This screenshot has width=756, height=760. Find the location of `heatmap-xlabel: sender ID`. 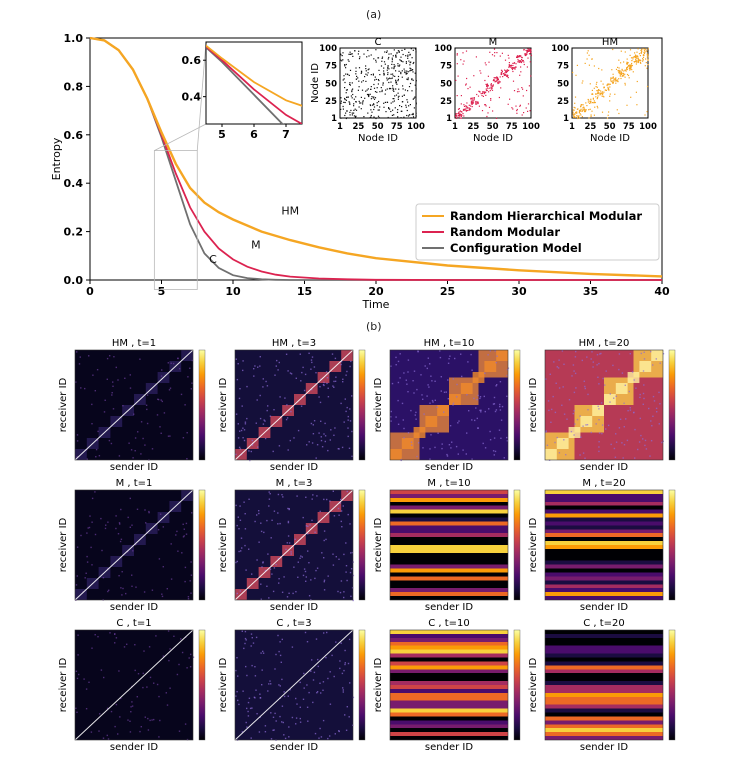

heatmap-xlabel: sender ID is located at coordinates (294, 747).